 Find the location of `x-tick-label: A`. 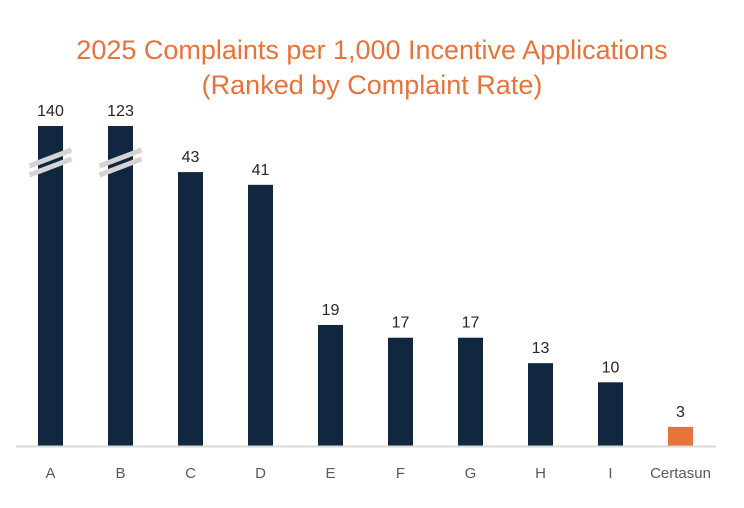

x-tick-label: A is located at coordinates (50, 473).